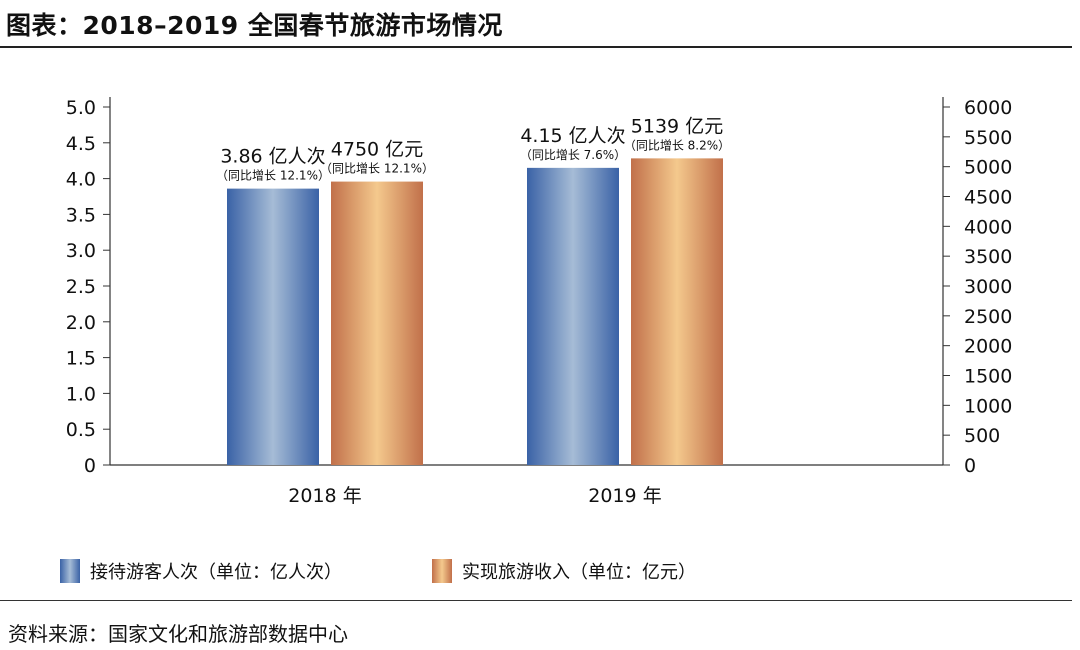 This screenshot has width=1080, height=650. What do you see at coordinates (377, 150) in the screenshot?
I see `bar-value-label: 4750 亿元` at bounding box center [377, 150].